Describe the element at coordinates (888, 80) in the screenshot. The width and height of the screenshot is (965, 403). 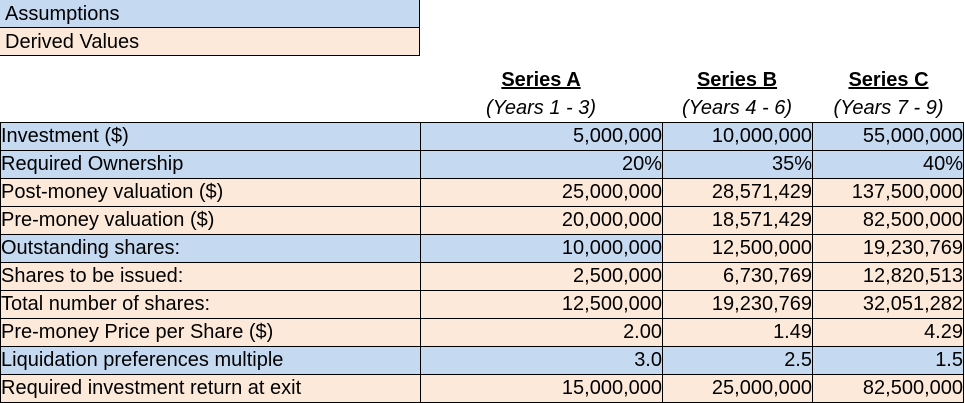
I see `series-c-title: Series C` at that location.